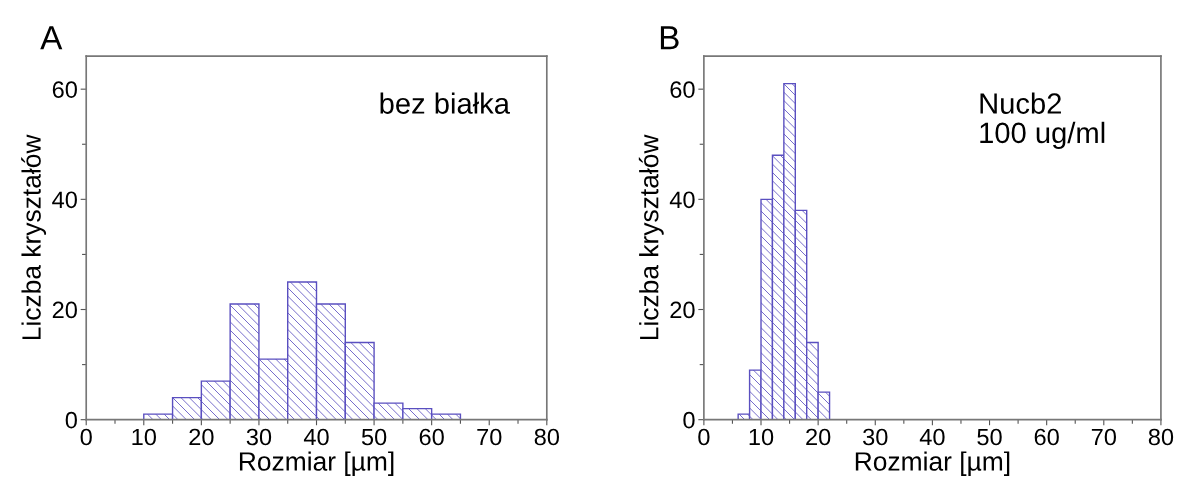 The image size is (1181, 488). Describe the element at coordinates (51, 38) in the screenshot. I see `chart-title: A` at that location.